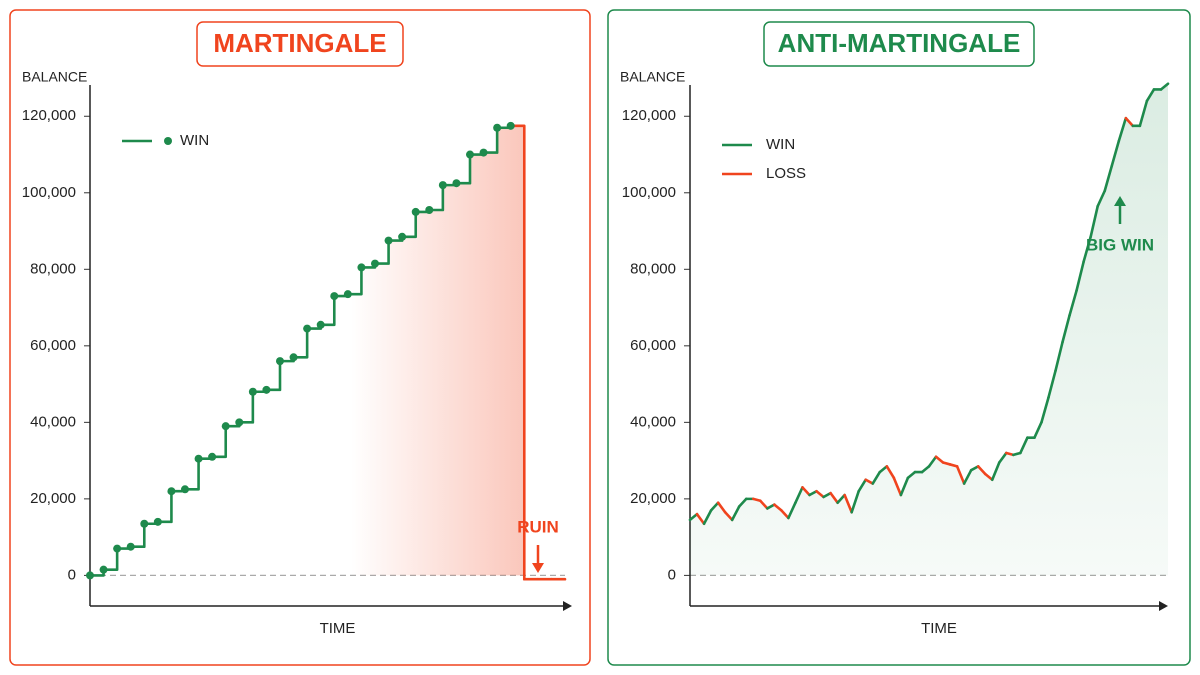 The width and height of the screenshot is (1200, 675). What do you see at coordinates (567, 606) in the screenshot?
I see `x-axis-arrow` at bounding box center [567, 606].